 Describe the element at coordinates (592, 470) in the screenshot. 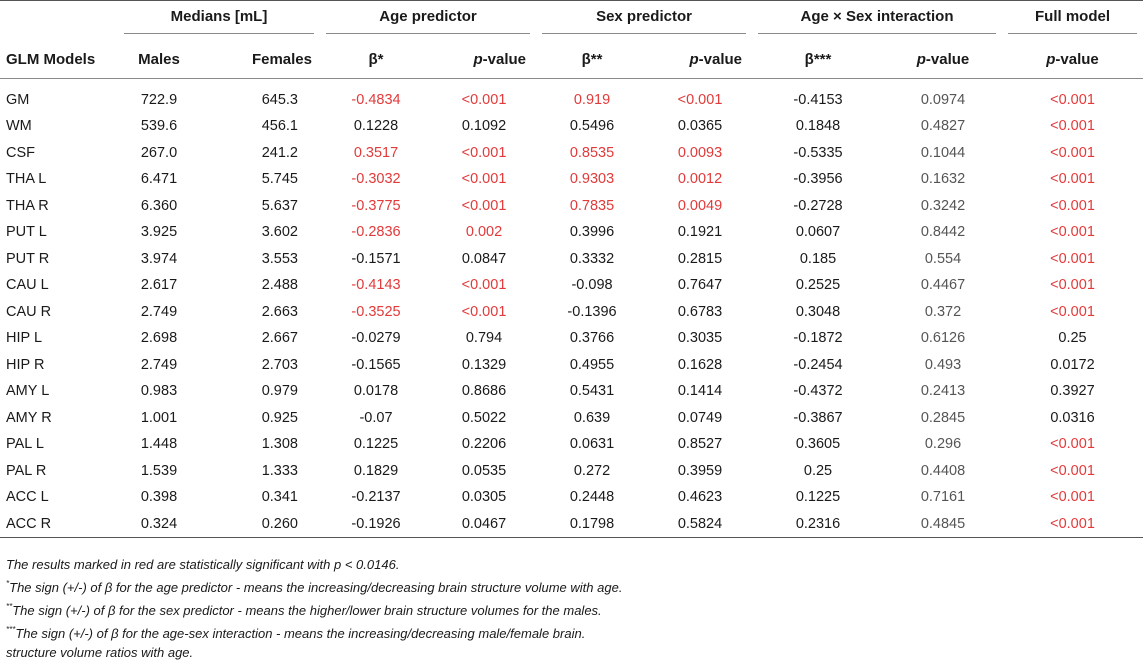

I see `sex-beta-value: 0.272` at that location.